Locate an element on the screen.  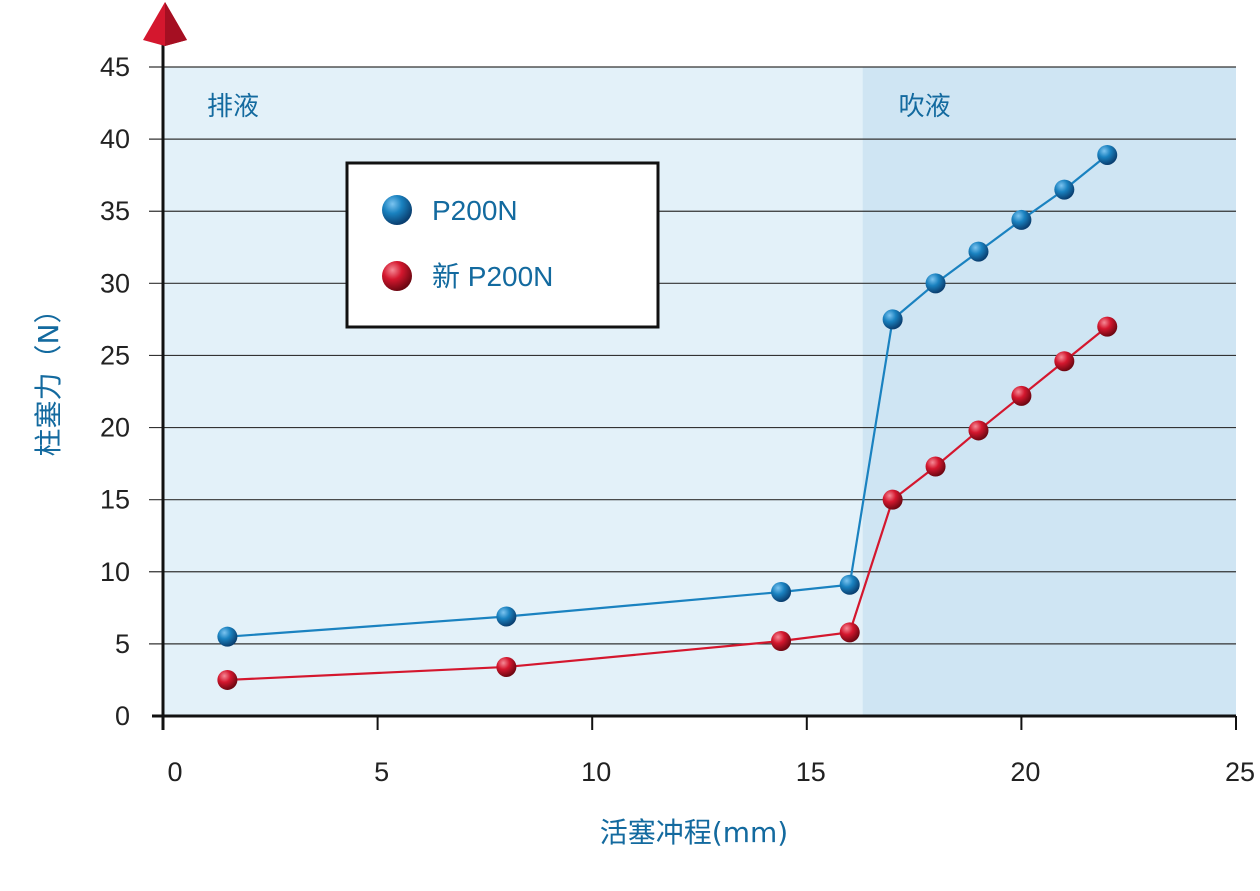
y-tick-label-35: 35 is located at coordinates (115, 211).